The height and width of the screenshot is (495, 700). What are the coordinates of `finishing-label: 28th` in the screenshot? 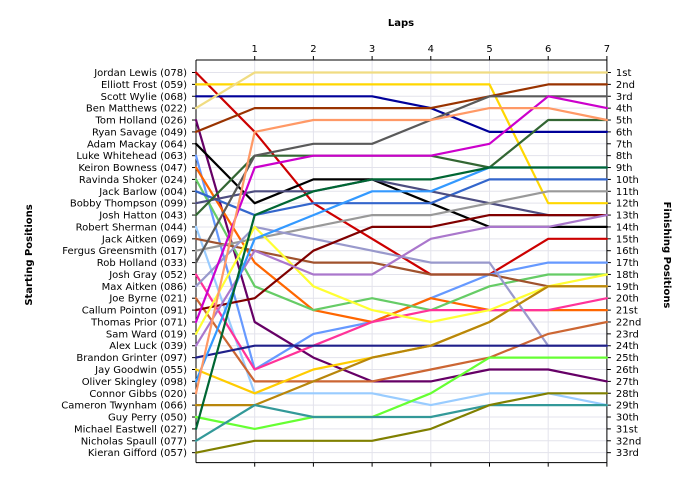 It's located at (627, 394).